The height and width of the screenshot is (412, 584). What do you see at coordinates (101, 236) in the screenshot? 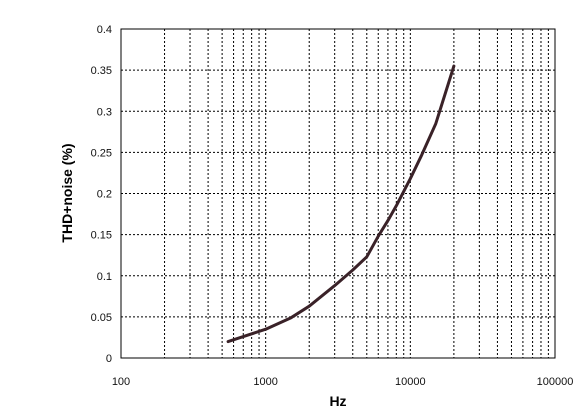
I see `y-tick-label: 0.15` at bounding box center [101, 236].